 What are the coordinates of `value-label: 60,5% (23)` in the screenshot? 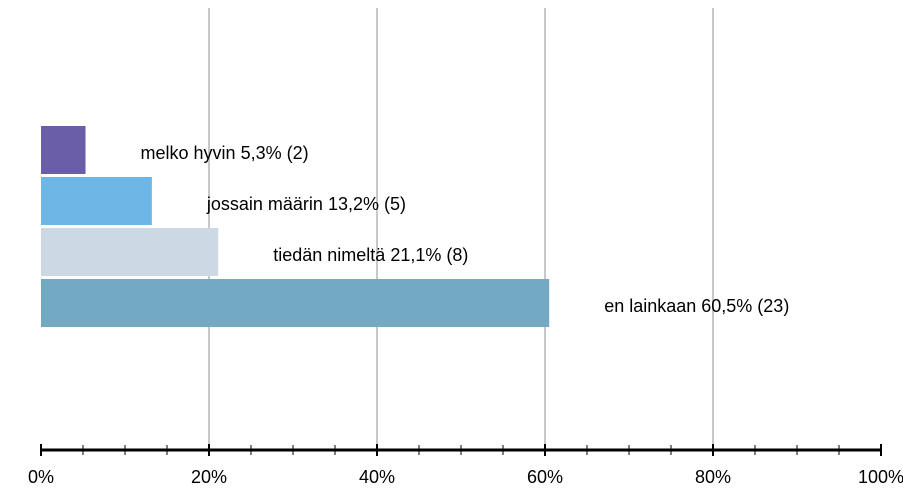 It's located at (745, 306).